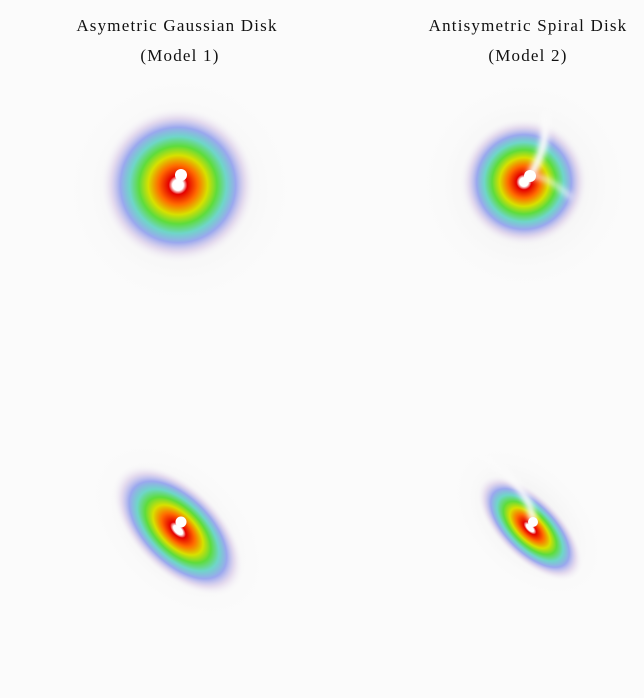 This screenshot has height=698, width=644. I want to click on panel-title: Asymetric Gaussian Disk, so click(176, 25).